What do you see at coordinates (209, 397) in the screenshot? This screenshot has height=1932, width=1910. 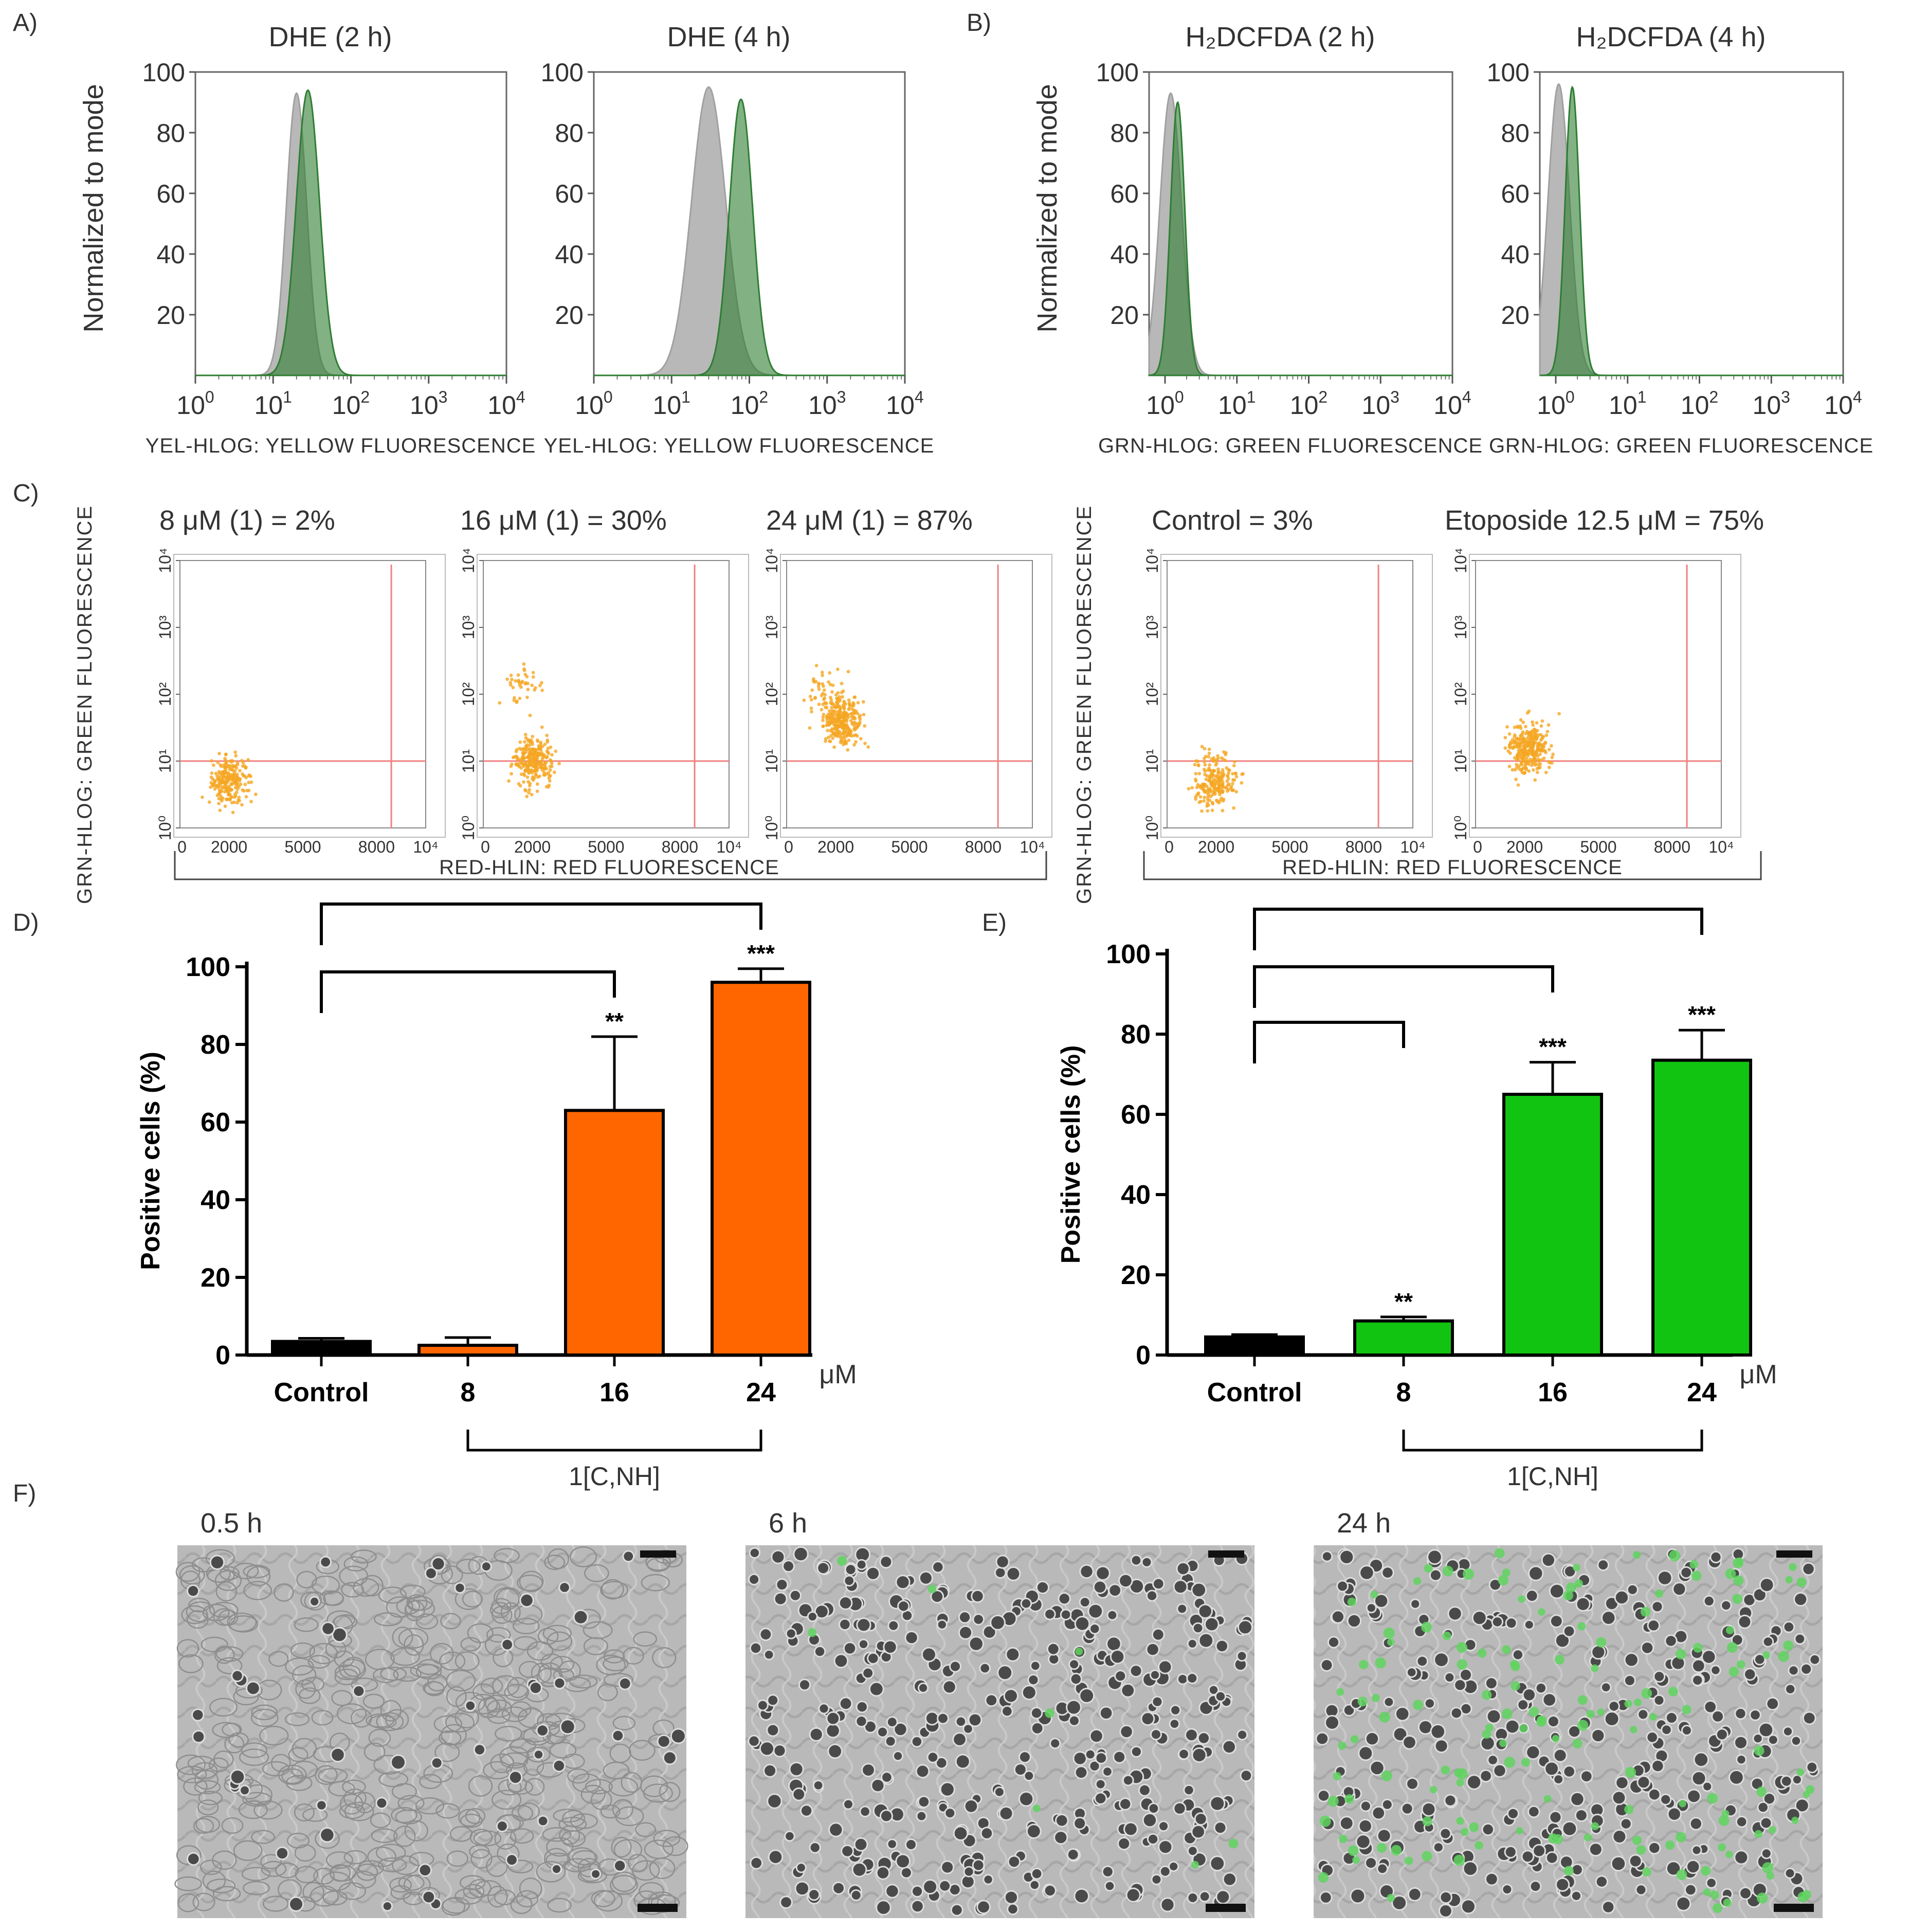 I see `tick-exponent: 0` at bounding box center [209, 397].